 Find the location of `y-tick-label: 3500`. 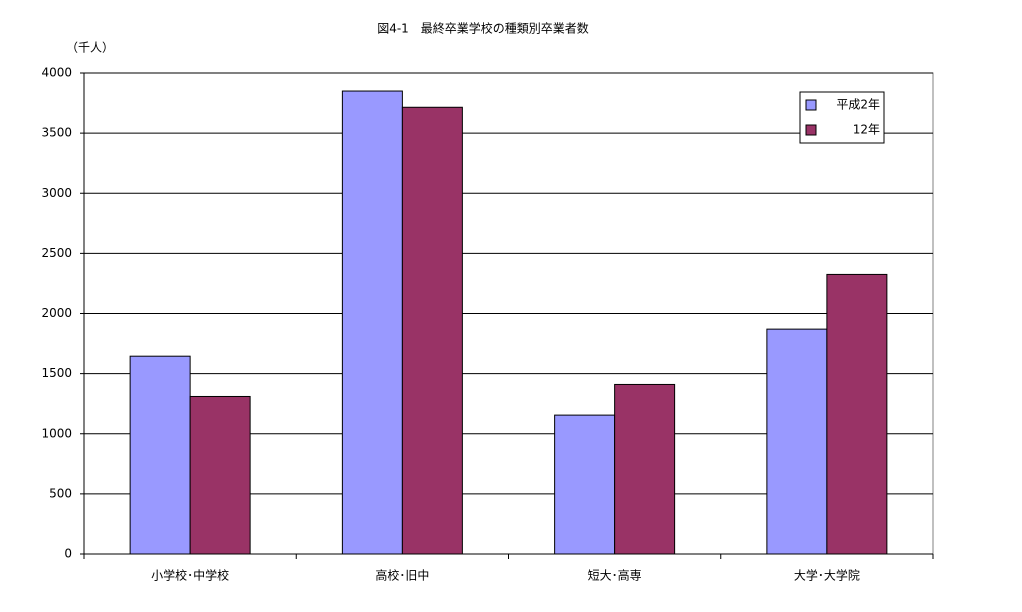

y-tick-label: 3500 is located at coordinates (56, 133).